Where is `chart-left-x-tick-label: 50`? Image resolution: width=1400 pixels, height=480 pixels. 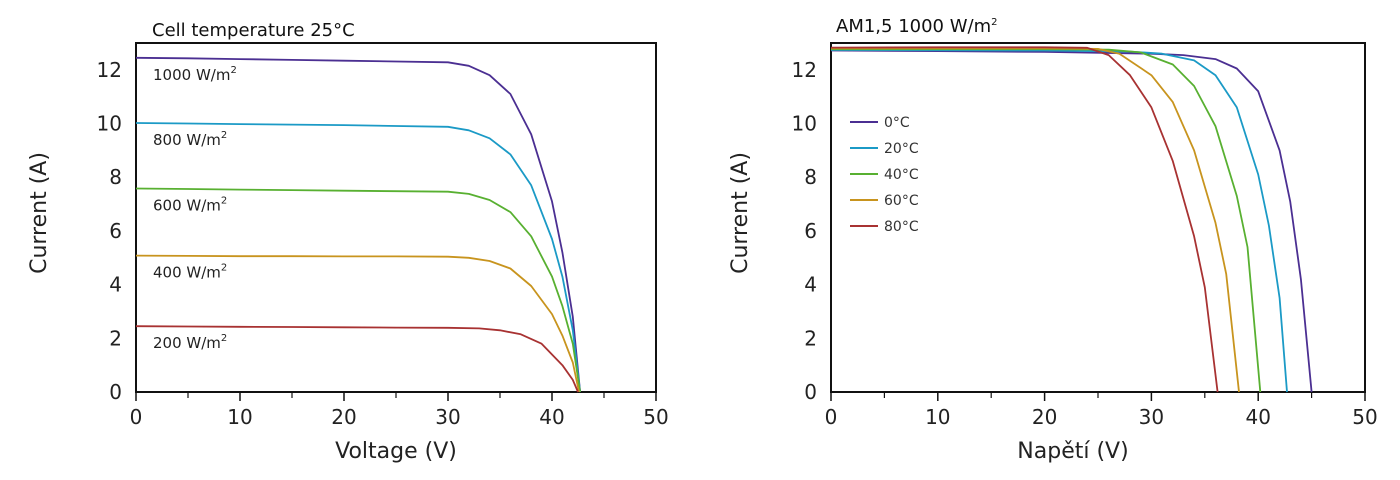
chart-left-x-tick-label: 50 is located at coordinates (655, 417).